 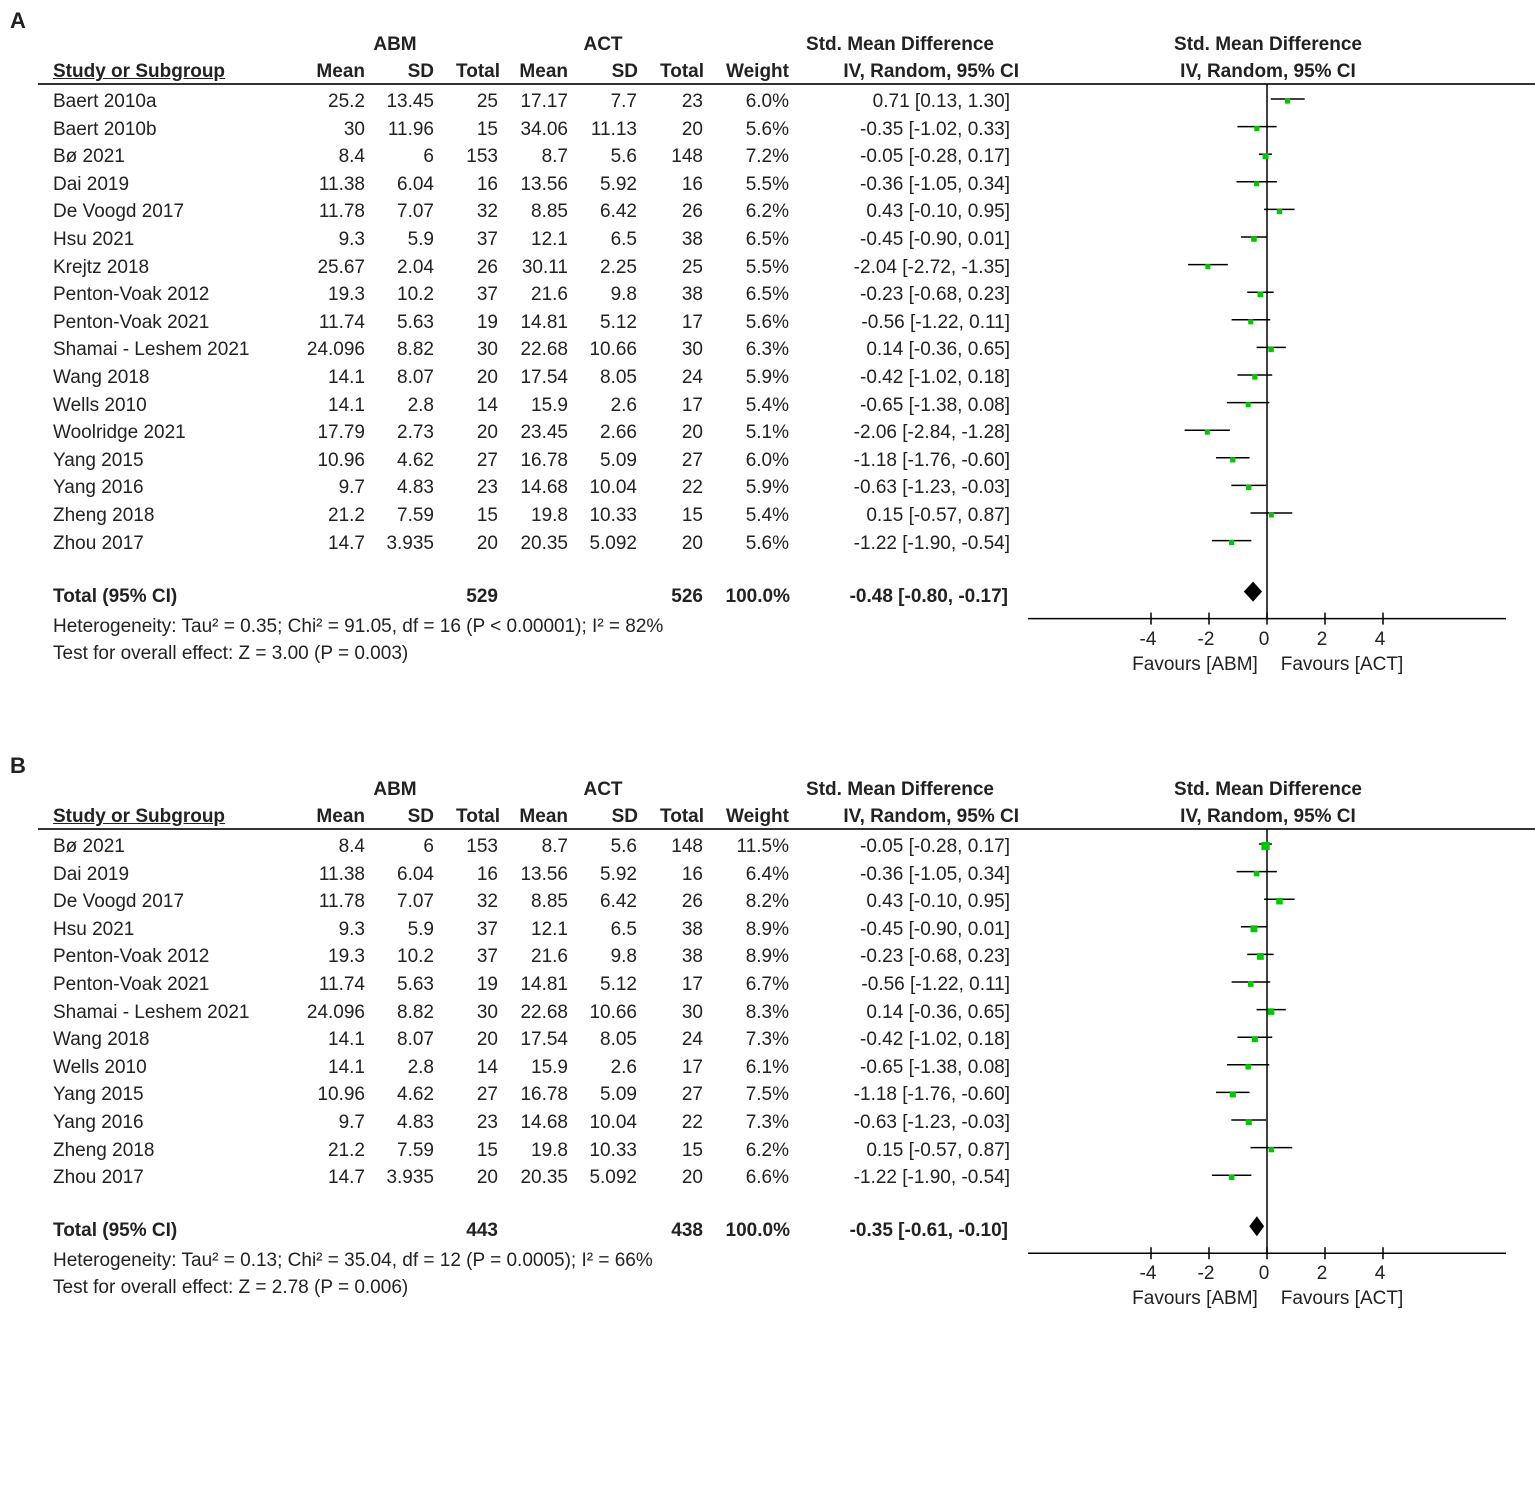 What do you see at coordinates (395, 44) in the screenshot?
I see `group1-header: ABM` at bounding box center [395, 44].